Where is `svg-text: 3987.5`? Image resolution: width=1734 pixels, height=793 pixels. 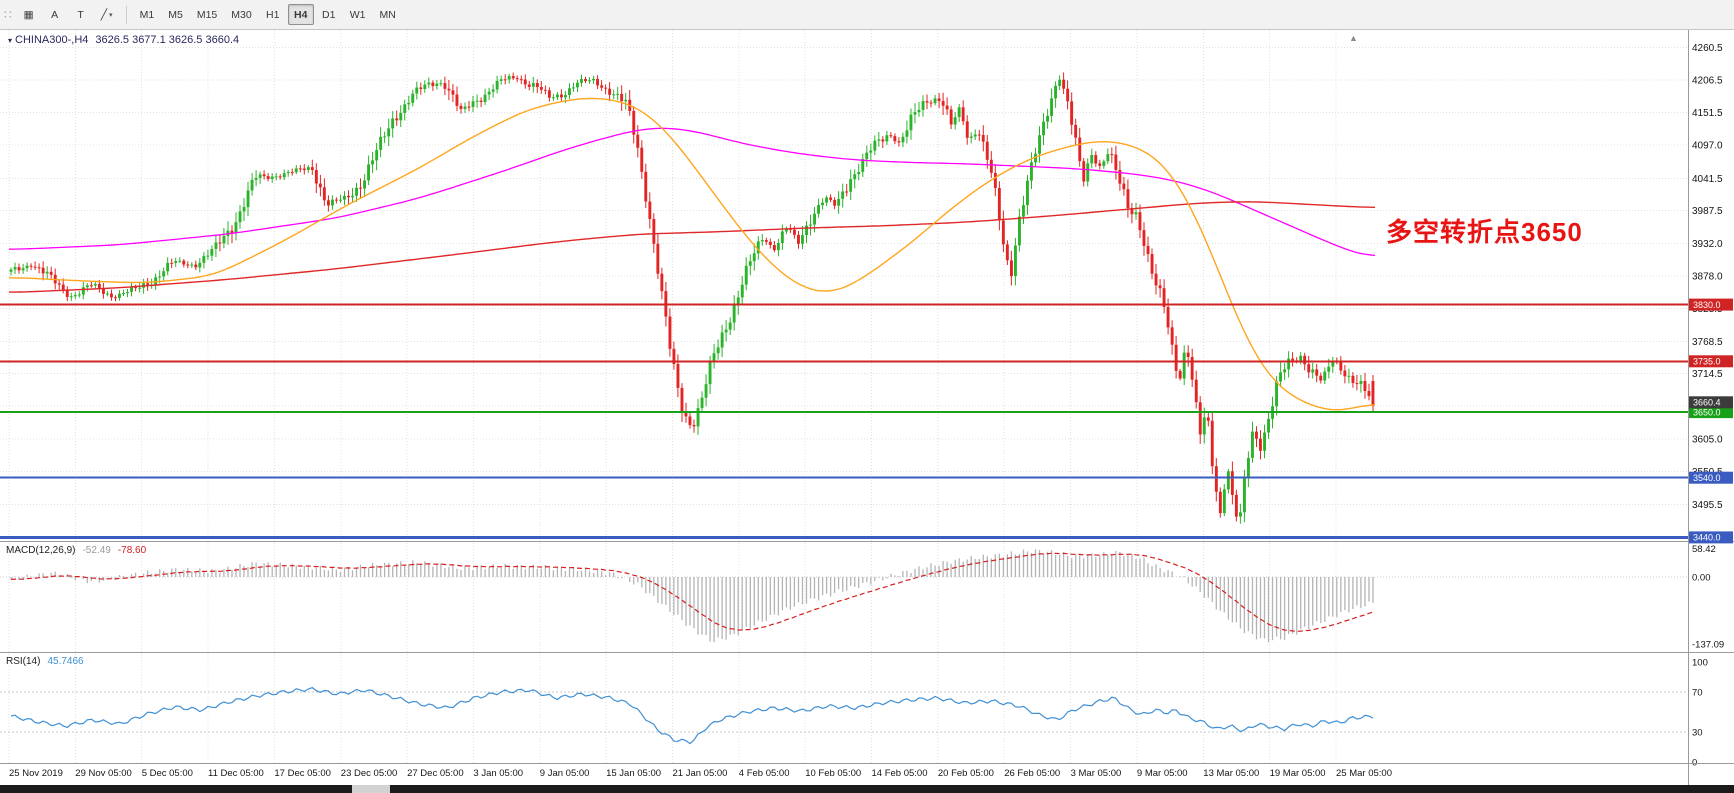 svg-text: 3987.5 is located at coordinates (1707, 211).